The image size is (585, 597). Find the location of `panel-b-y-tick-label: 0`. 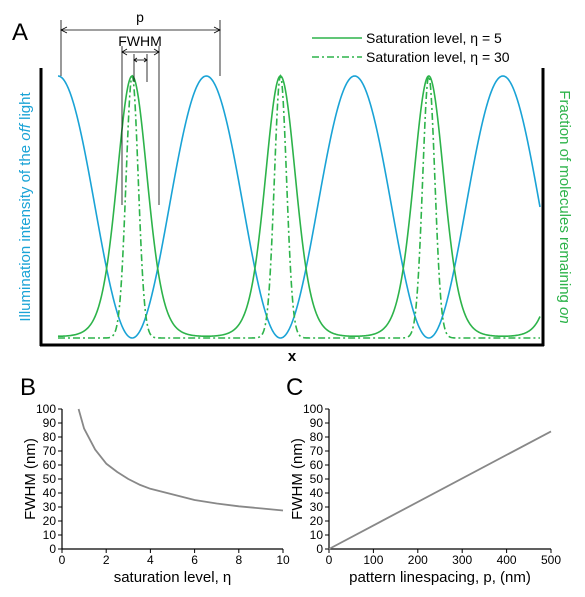

panel-b-y-tick-label: 0 is located at coordinates (52, 549).